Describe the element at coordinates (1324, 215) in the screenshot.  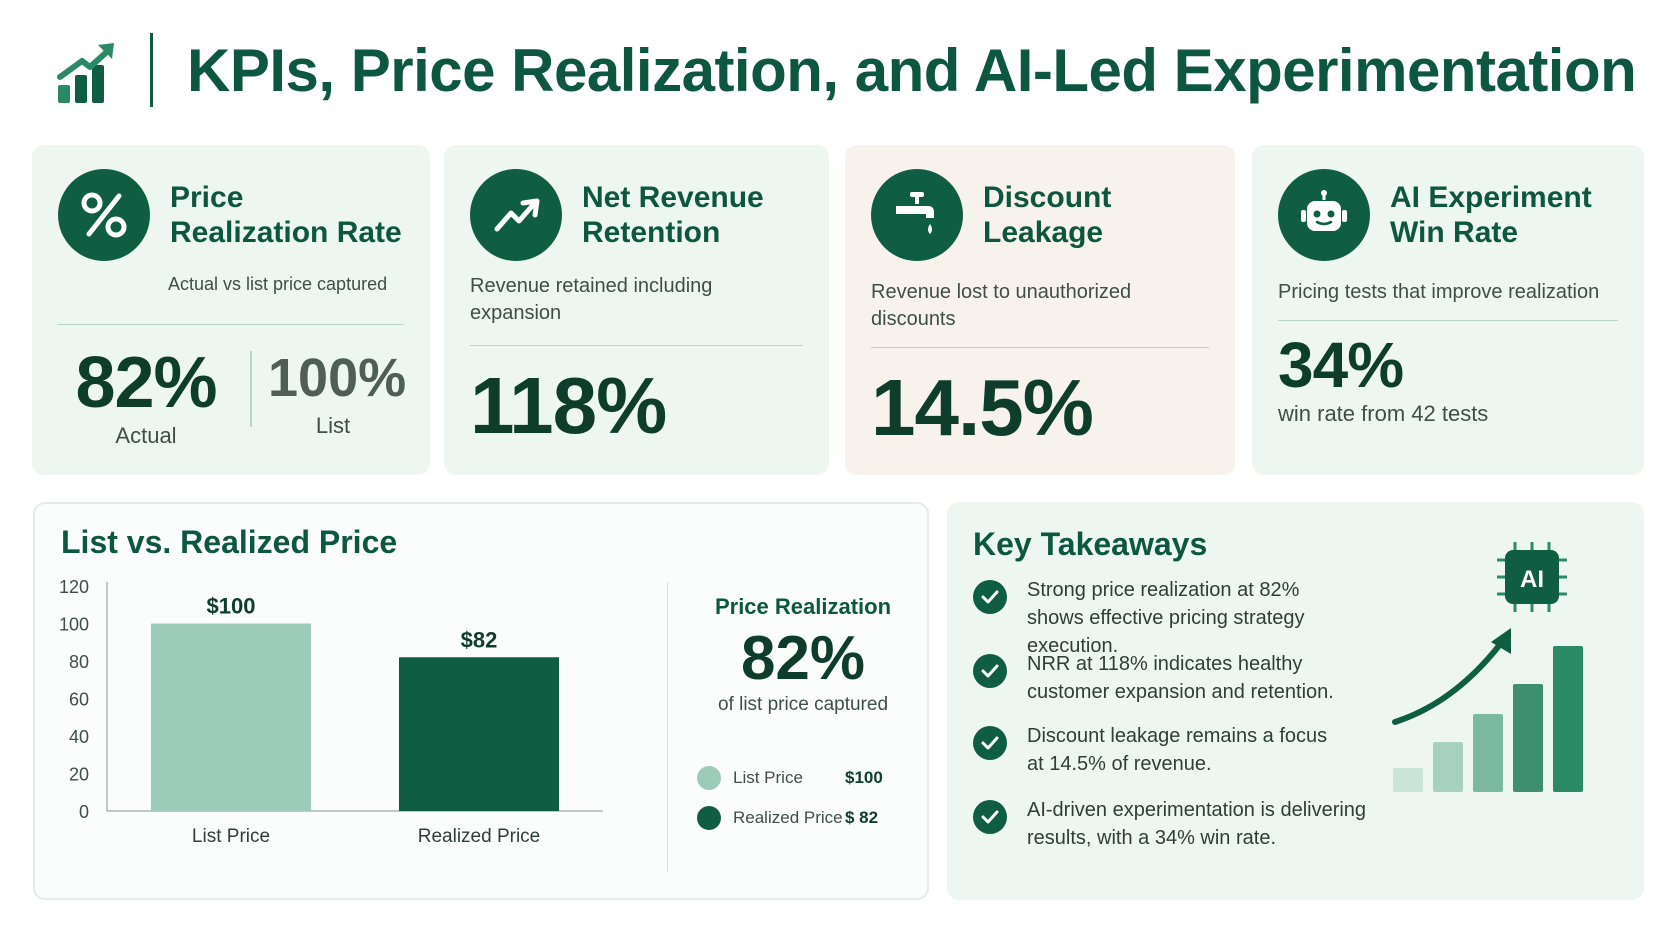
I see `robot-icon` at that location.